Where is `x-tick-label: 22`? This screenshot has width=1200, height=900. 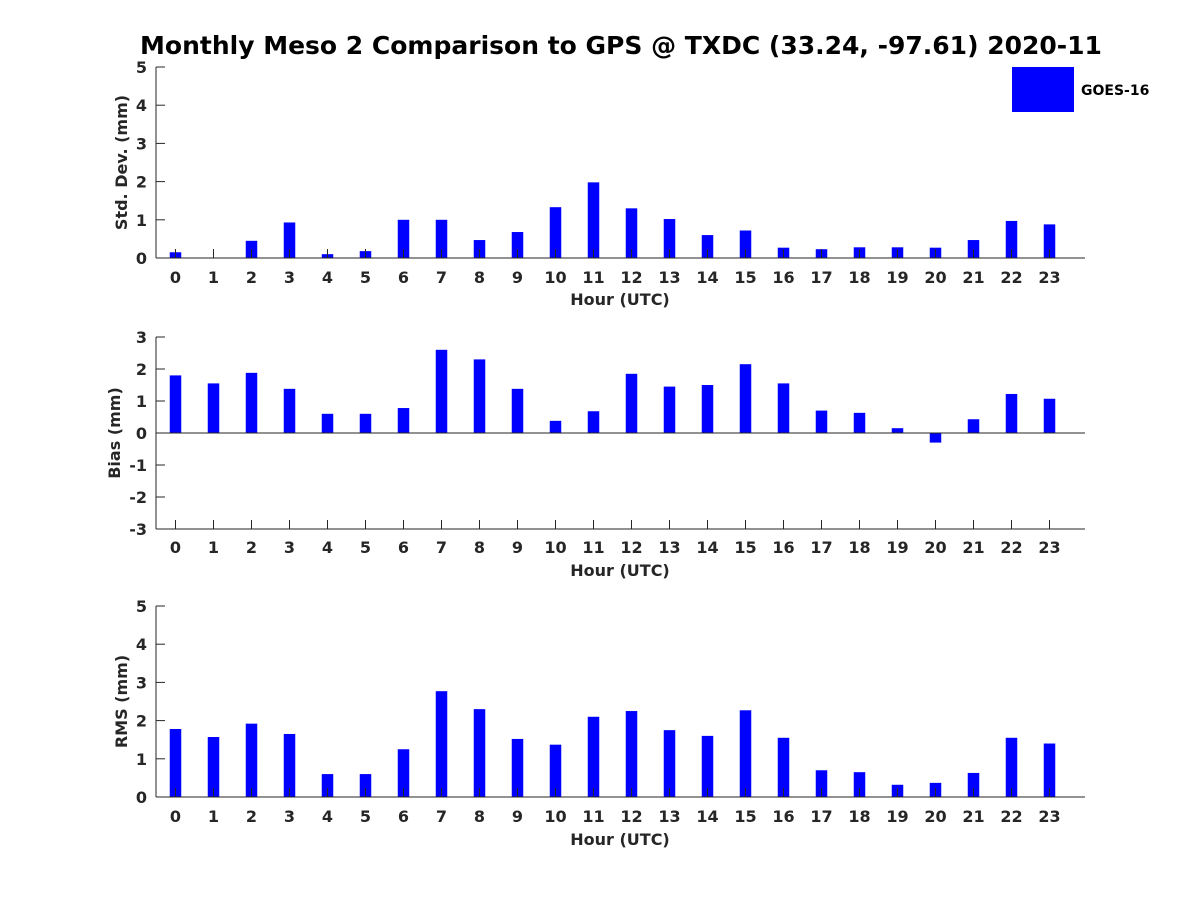
x-tick-label: 22 is located at coordinates (1011, 547).